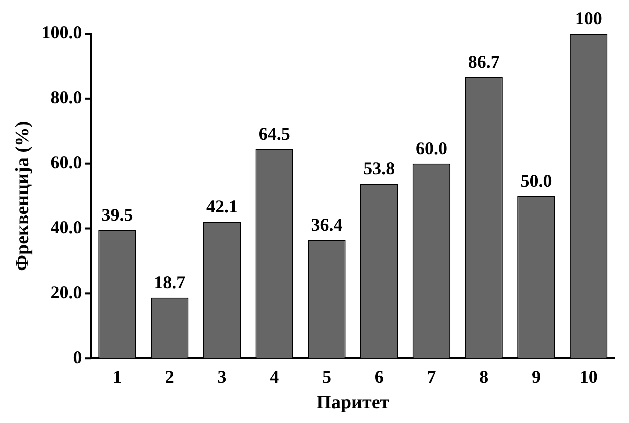  What do you see at coordinates (274, 134) in the screenshot?
I see `data-label: 64.5` at bounding box center [274, 134].